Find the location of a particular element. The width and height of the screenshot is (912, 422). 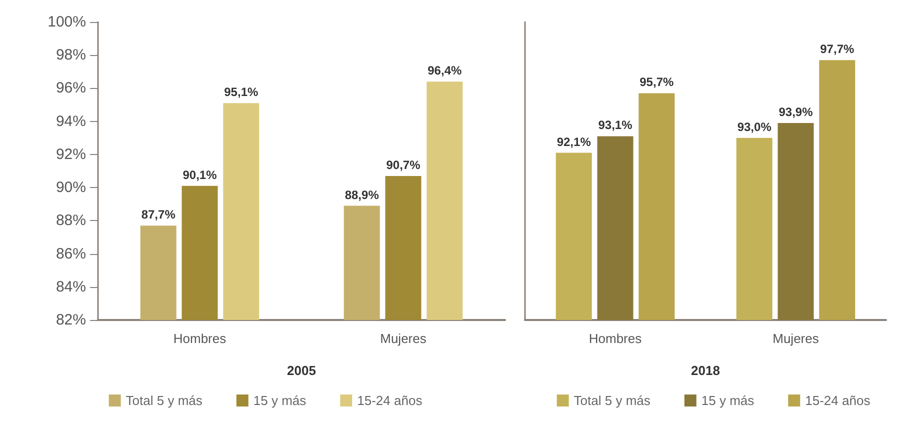

y-tick-label: 86% is located at coordinates (71, 253).